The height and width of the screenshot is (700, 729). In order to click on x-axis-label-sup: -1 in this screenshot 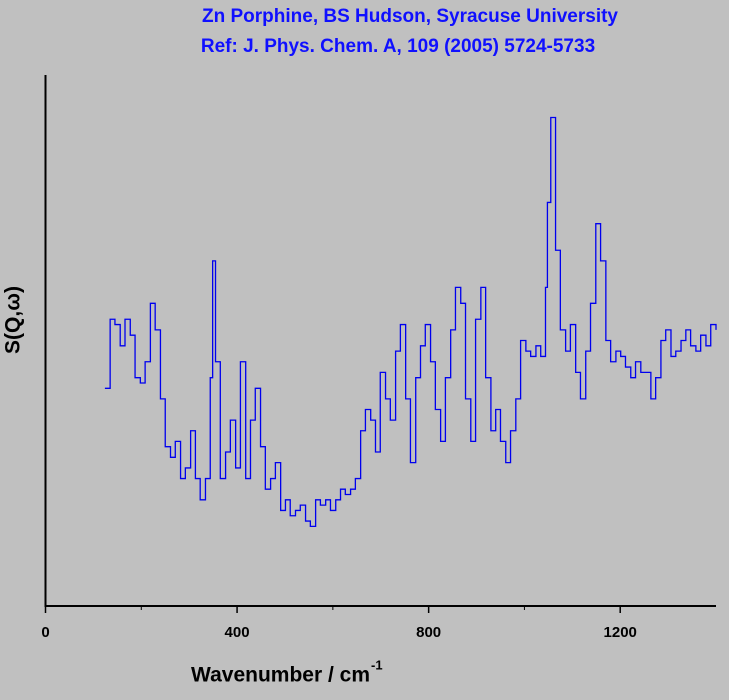, I will do `click(377, 664)`.